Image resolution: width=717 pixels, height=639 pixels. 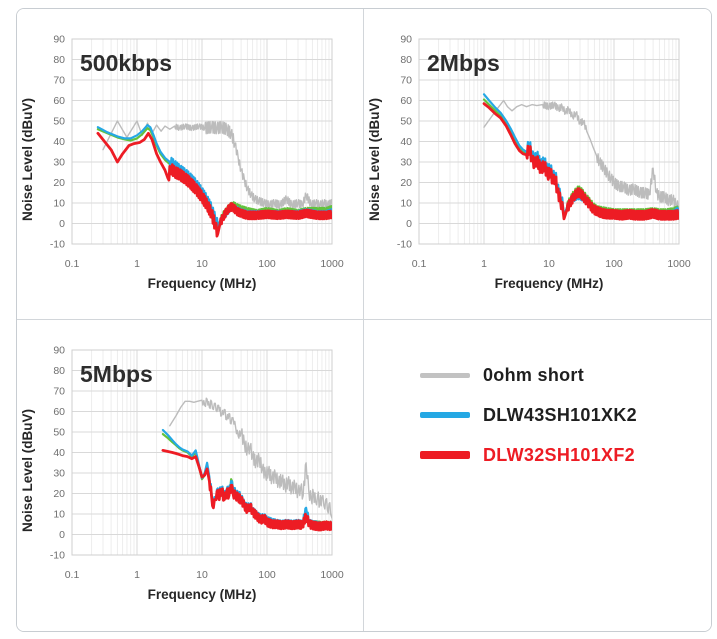 What do you see at coordinates (534, 374) in the screenshot?
I see `legend-label: 0ohm short` at bounding box center [534, 374].